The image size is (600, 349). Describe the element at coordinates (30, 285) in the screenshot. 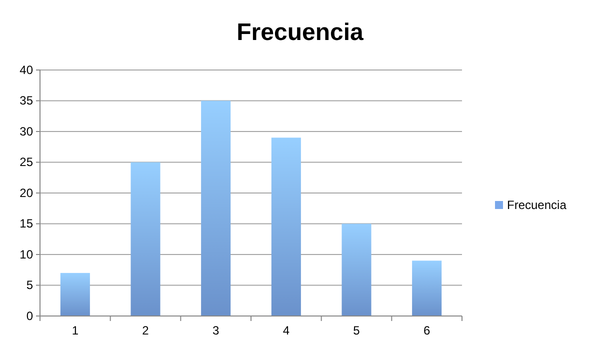

I see `y-tick-label: 5` at that location.